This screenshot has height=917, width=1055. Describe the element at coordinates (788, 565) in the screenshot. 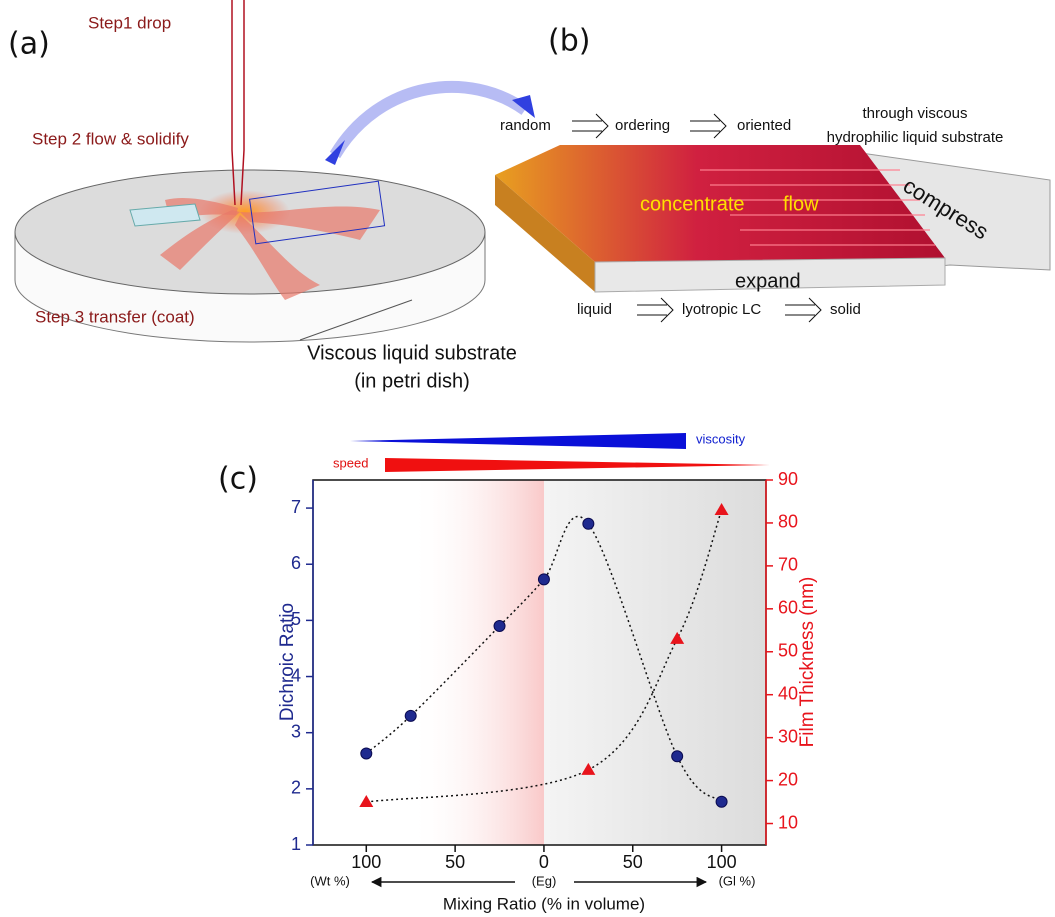

I see `y2-tick-label: 70` at that location.